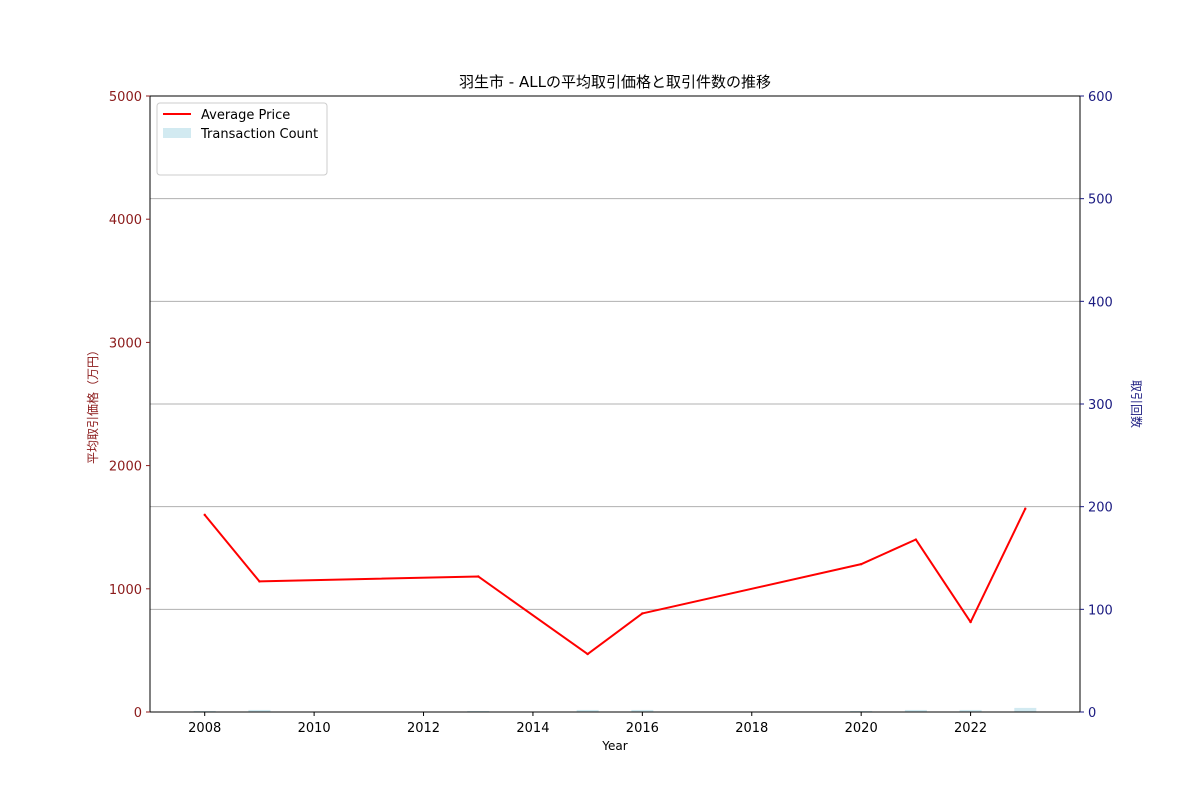  Describe the element at coordinates (125, 590) in the screenshot. I see `left-tick-label: 1000` at that location.